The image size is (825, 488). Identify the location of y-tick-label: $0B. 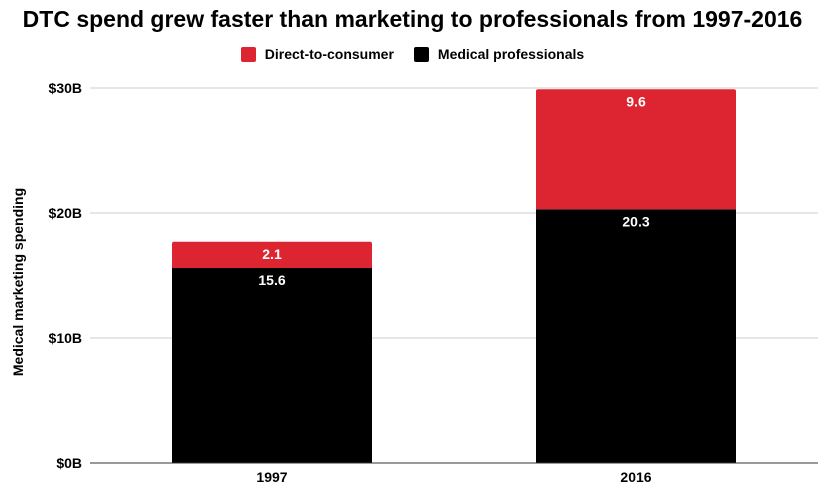
(69, 463).